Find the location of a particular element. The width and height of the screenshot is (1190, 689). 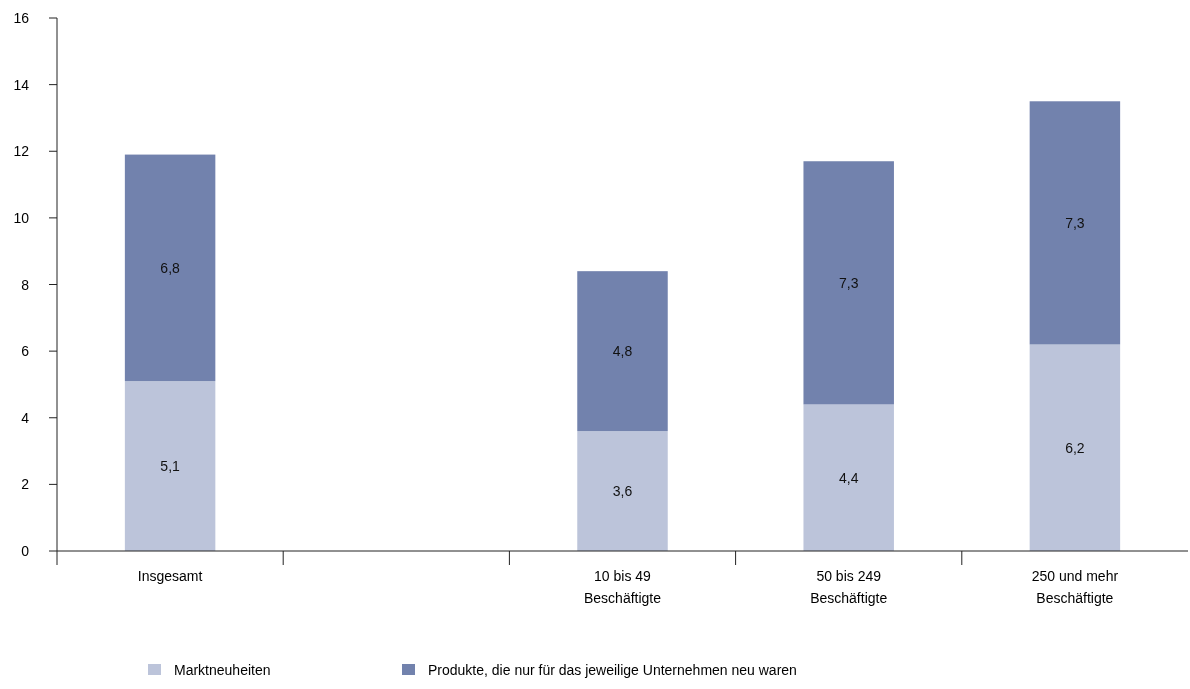

x-tick-label: 10 bis 49 Beschäftigte is located at coordinates (622, 587).